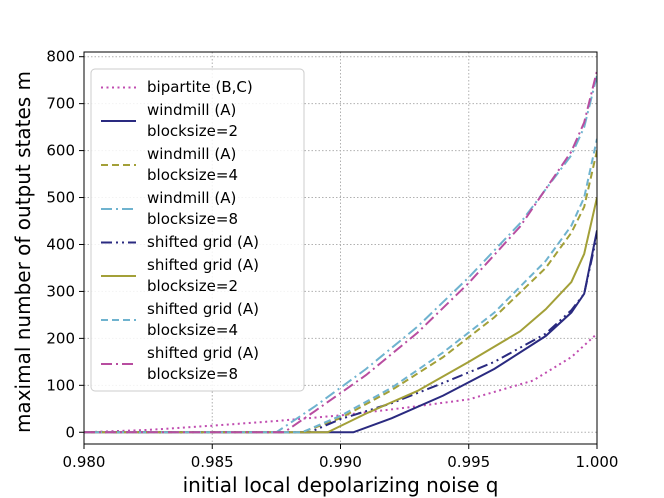 The width and height of the screenshot is (664, 498). Describe the element at coordinates (192, 219) in the screenshot. I see `legend-label-4: blocksize=8` at that location.